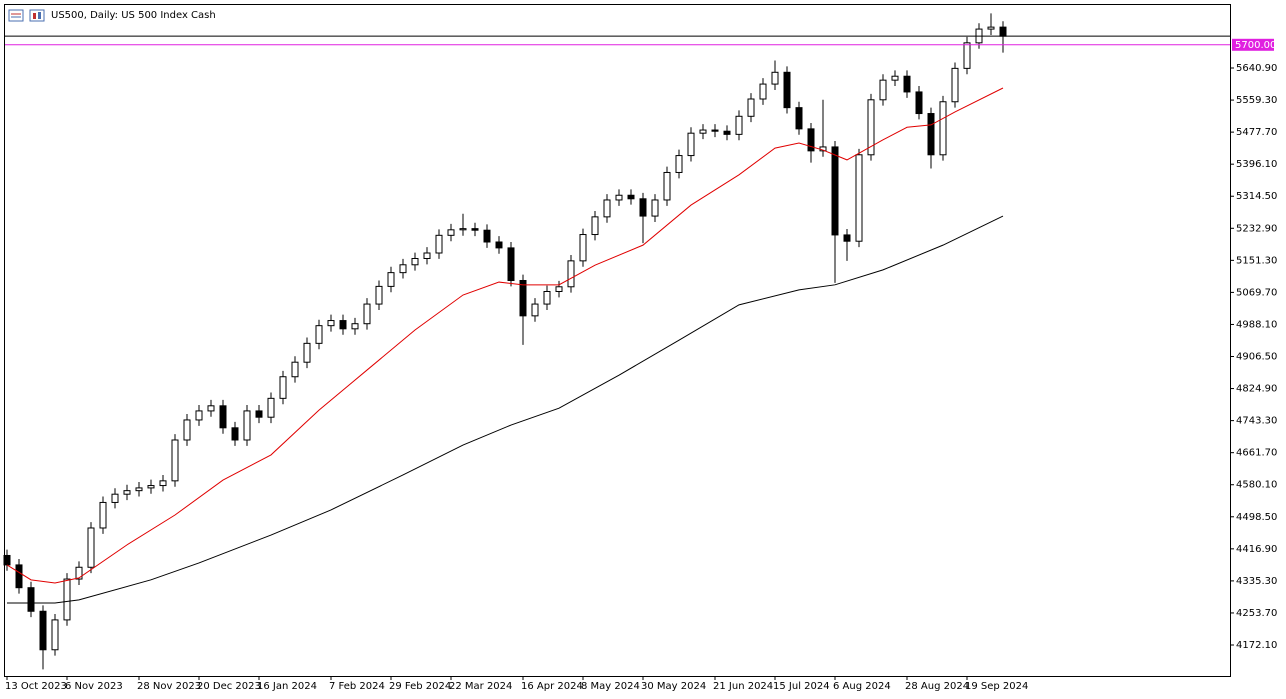 The width and height of the screenshot is (1286, 699). What do you see at coordinates (1256, 228) in the screenshot?
I see `y-tick-label: 5232.90` at bounding box center [1256, 228].